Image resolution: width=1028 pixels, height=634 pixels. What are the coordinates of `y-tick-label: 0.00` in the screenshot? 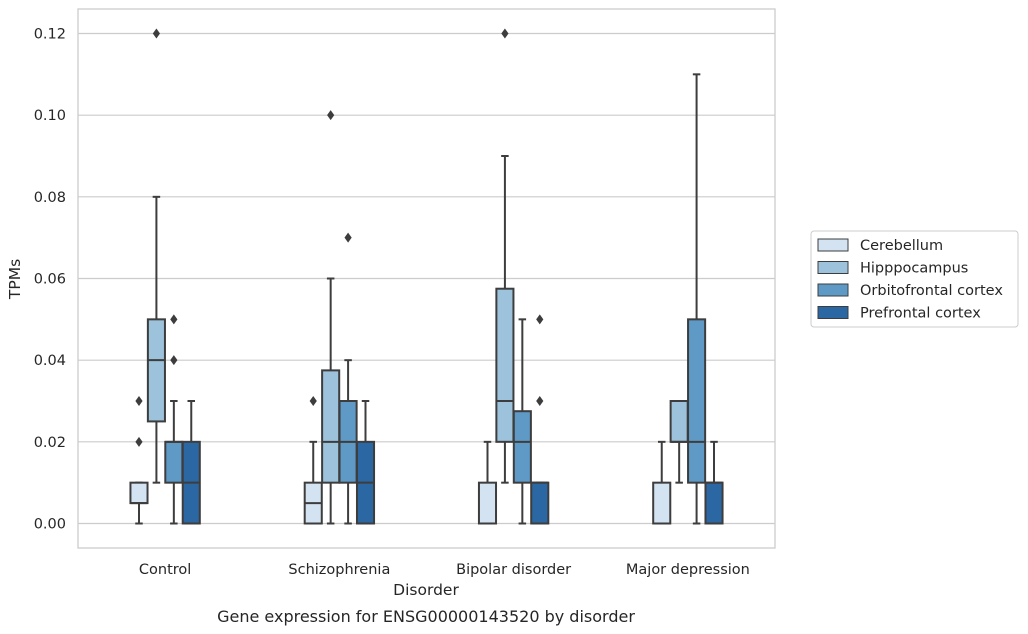 It's located at (50, 525).